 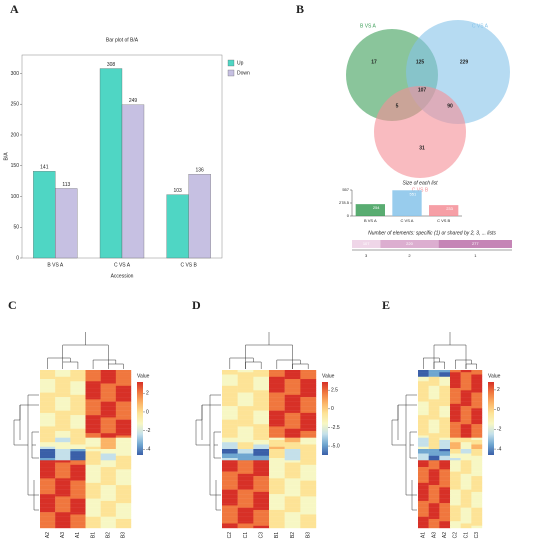 I want to click on y-tick-label: 50, so click(x=16, y=228).